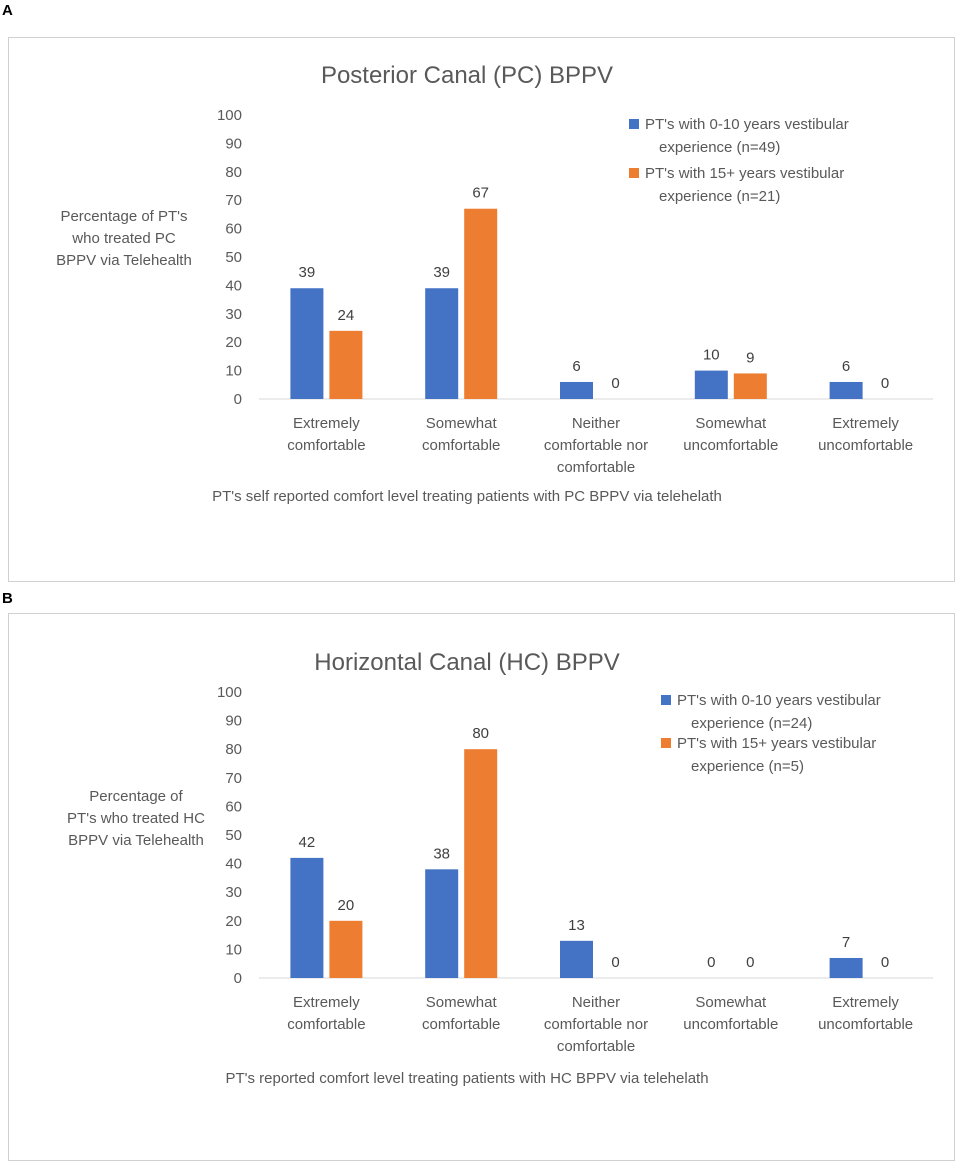 Image resolution: width=957 pixels, height=1164 pixels. Describe the element at coordinates (750, 357) in the screenshot. I see `charta-data-label: 9` at that location.